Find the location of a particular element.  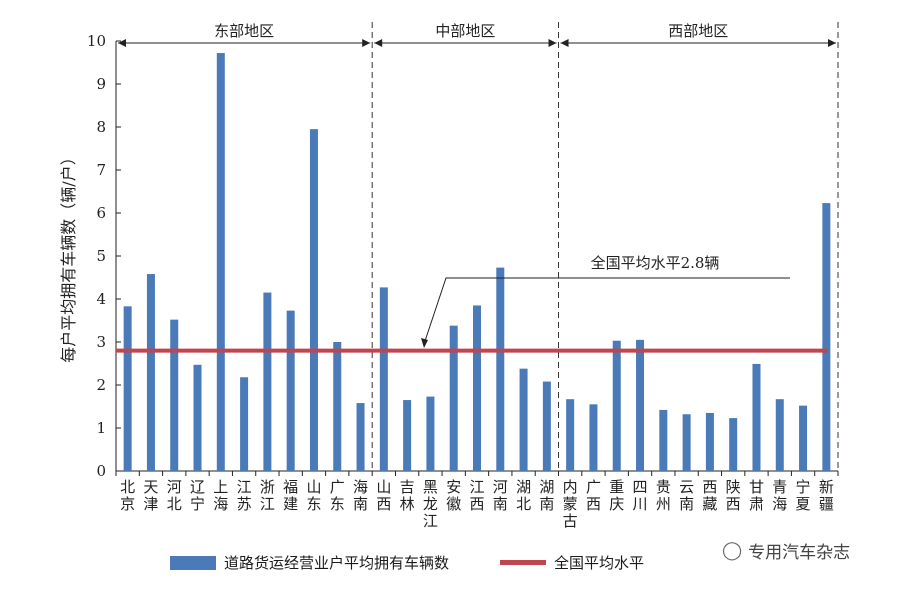

annotation-label: 全国平均水平2.8辆 is located at coordinates (655, 263).